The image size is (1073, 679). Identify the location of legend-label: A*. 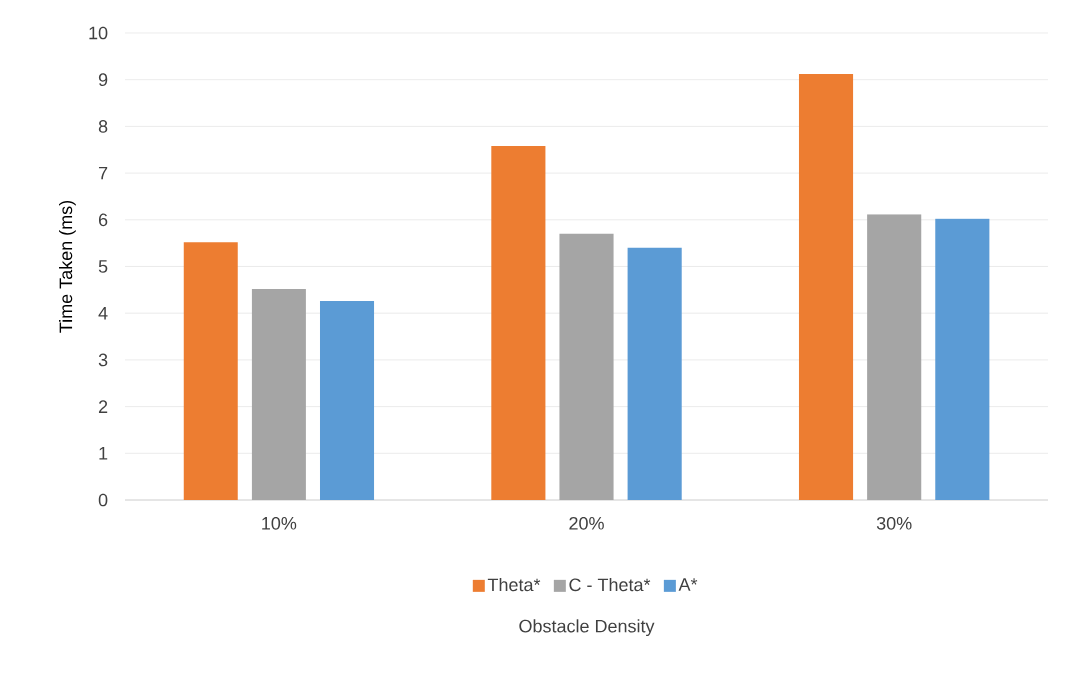
(688, 584).